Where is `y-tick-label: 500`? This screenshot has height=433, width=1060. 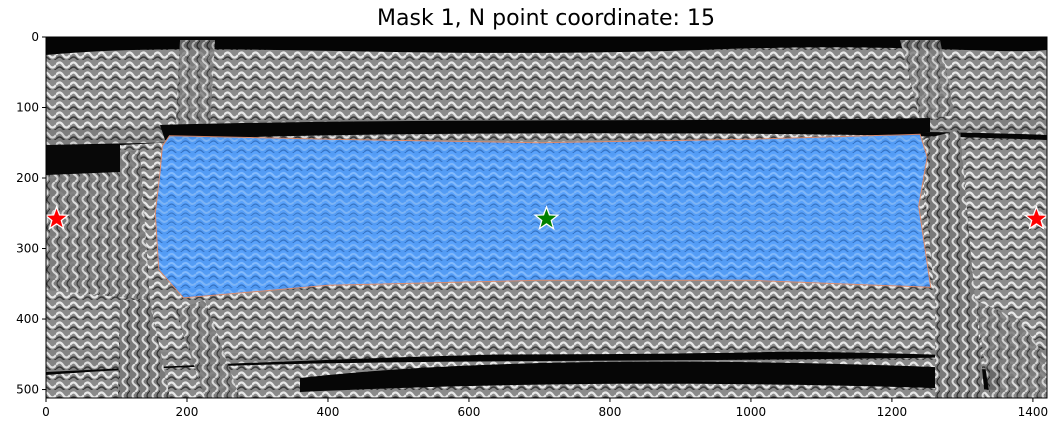 y-tick-label: 500 is located at coordinates (27, 390).